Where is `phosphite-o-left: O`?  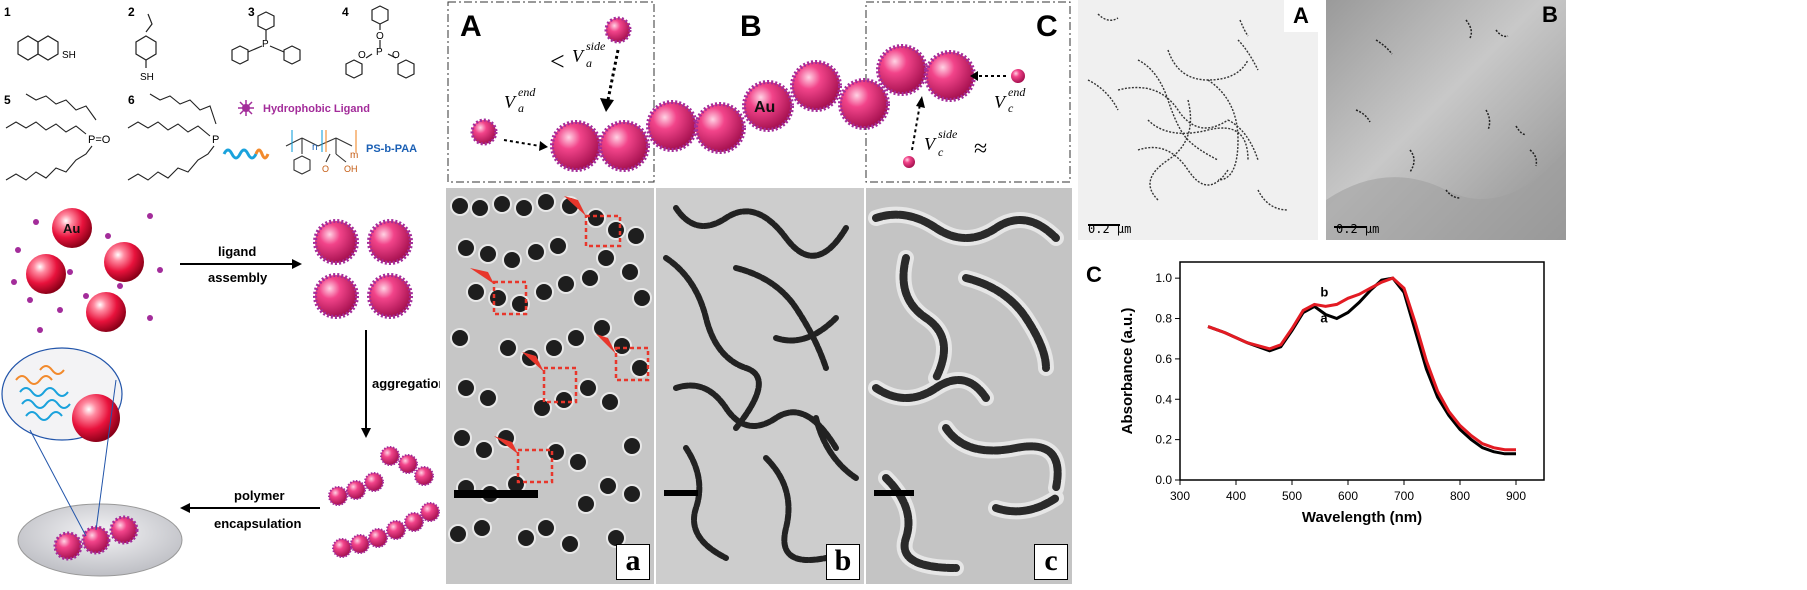
phosphite-o-left: O is located at coordinates (362, 55).